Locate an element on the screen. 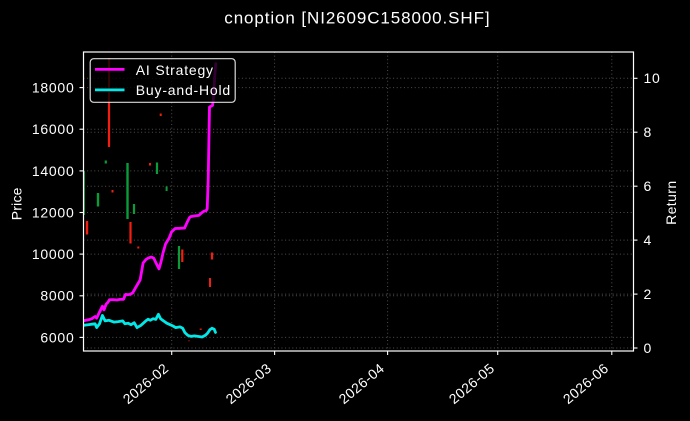 The width and height of the screenshot is (690, 421). svg-text: Return is located at coordinates (671, 202).